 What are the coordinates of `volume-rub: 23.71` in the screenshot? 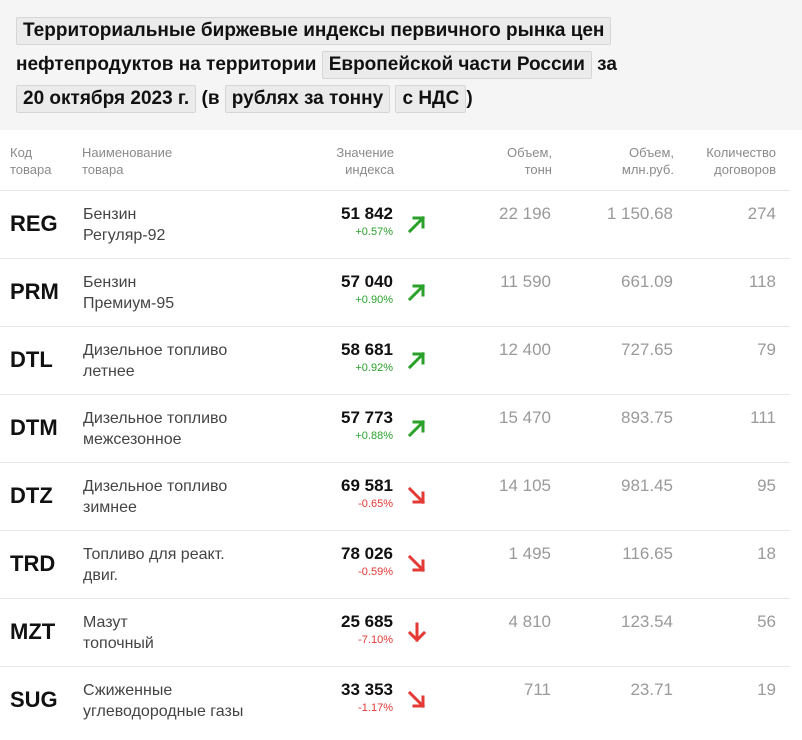 It's located at (651, 689).